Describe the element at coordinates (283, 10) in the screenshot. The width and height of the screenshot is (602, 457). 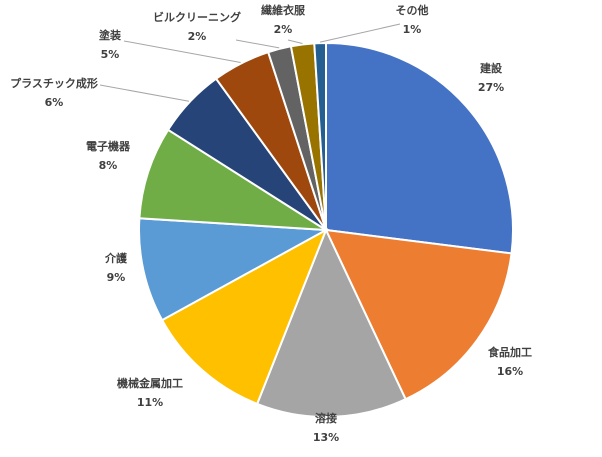
I see `data-label-category: 繊維衣服` at that location.